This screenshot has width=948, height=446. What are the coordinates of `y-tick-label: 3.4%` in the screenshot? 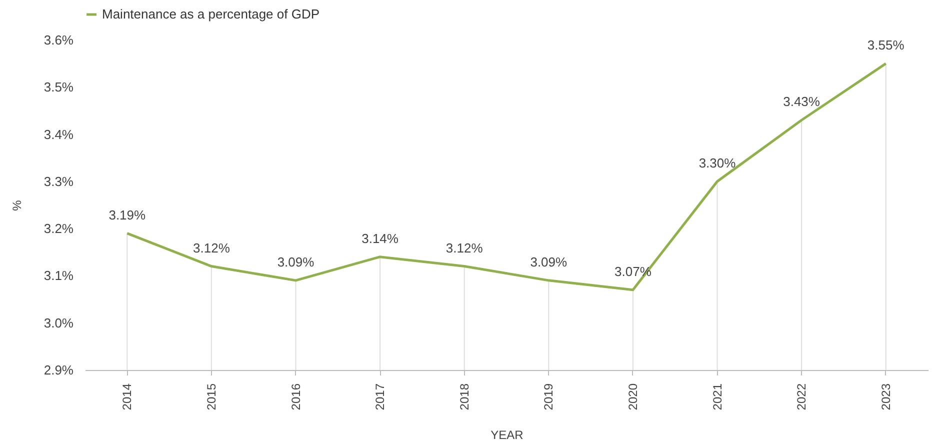 It's located at (59, 134).